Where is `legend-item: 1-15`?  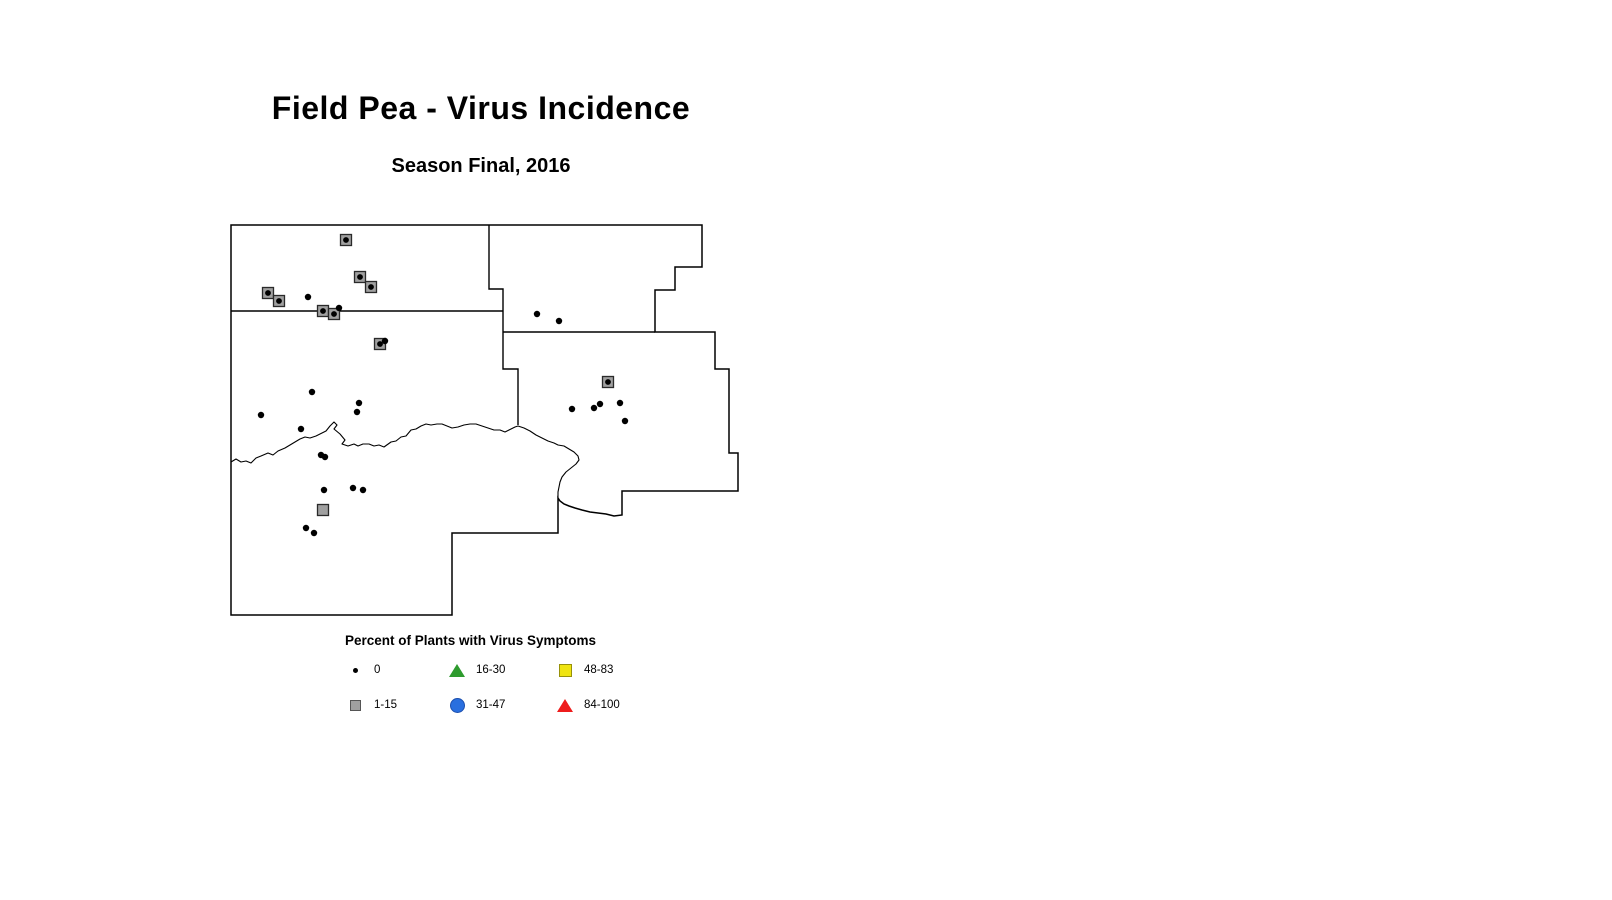 legend-item: 1-15 is located at coordinates (371, 705).